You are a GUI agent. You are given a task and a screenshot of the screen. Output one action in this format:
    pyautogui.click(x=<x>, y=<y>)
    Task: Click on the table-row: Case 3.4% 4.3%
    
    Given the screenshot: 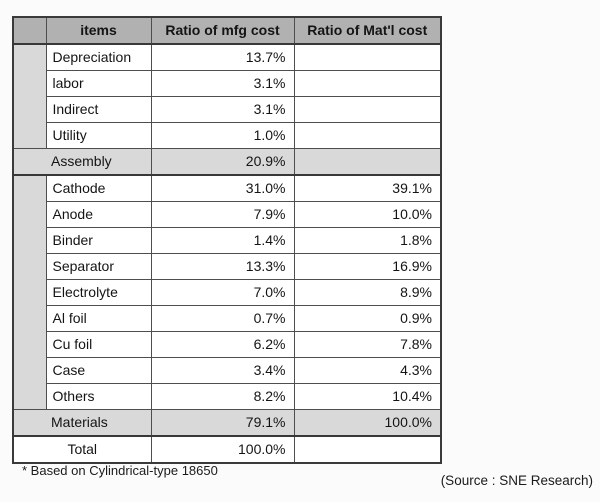 What is the action you would take?
    pyautogui.click(x=227, y=370)
    